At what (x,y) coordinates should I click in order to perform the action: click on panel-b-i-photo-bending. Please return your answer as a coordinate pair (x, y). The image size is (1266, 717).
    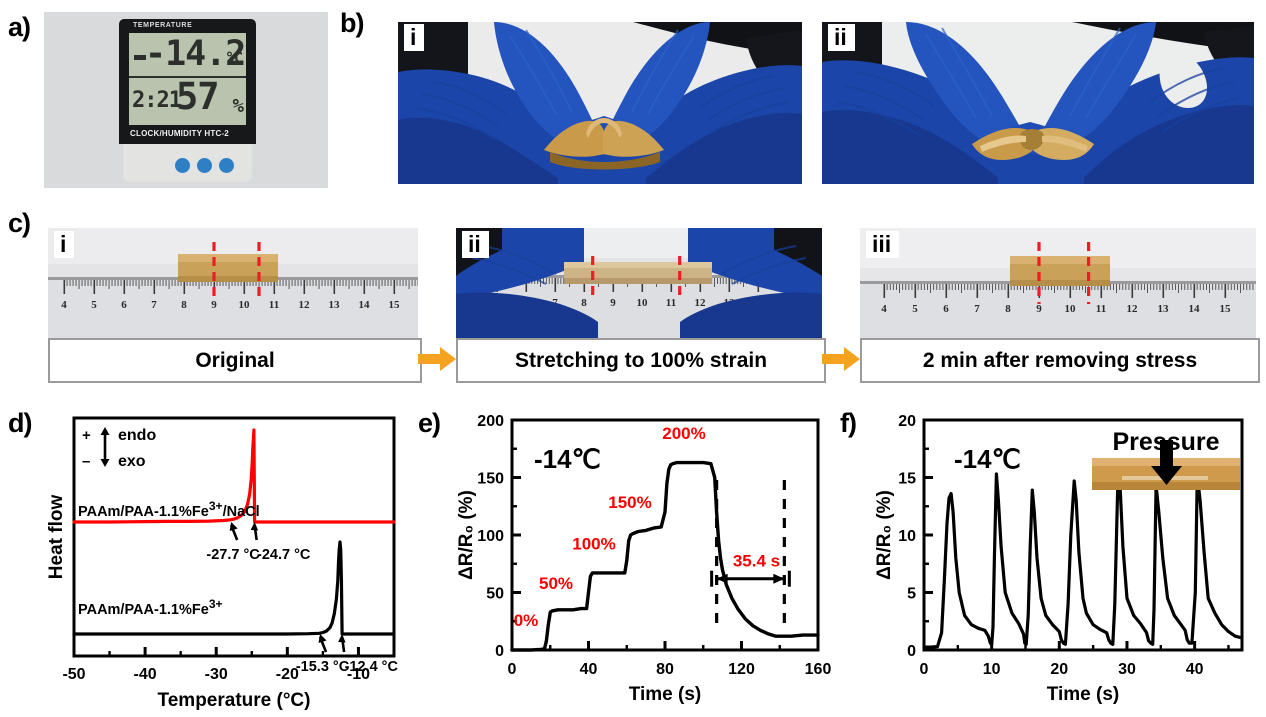
    Looking at the image, I should click on (600, 103).